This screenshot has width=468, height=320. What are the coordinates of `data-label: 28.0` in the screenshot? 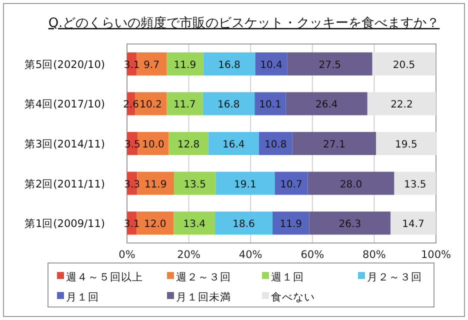 It's located at (351, 184).